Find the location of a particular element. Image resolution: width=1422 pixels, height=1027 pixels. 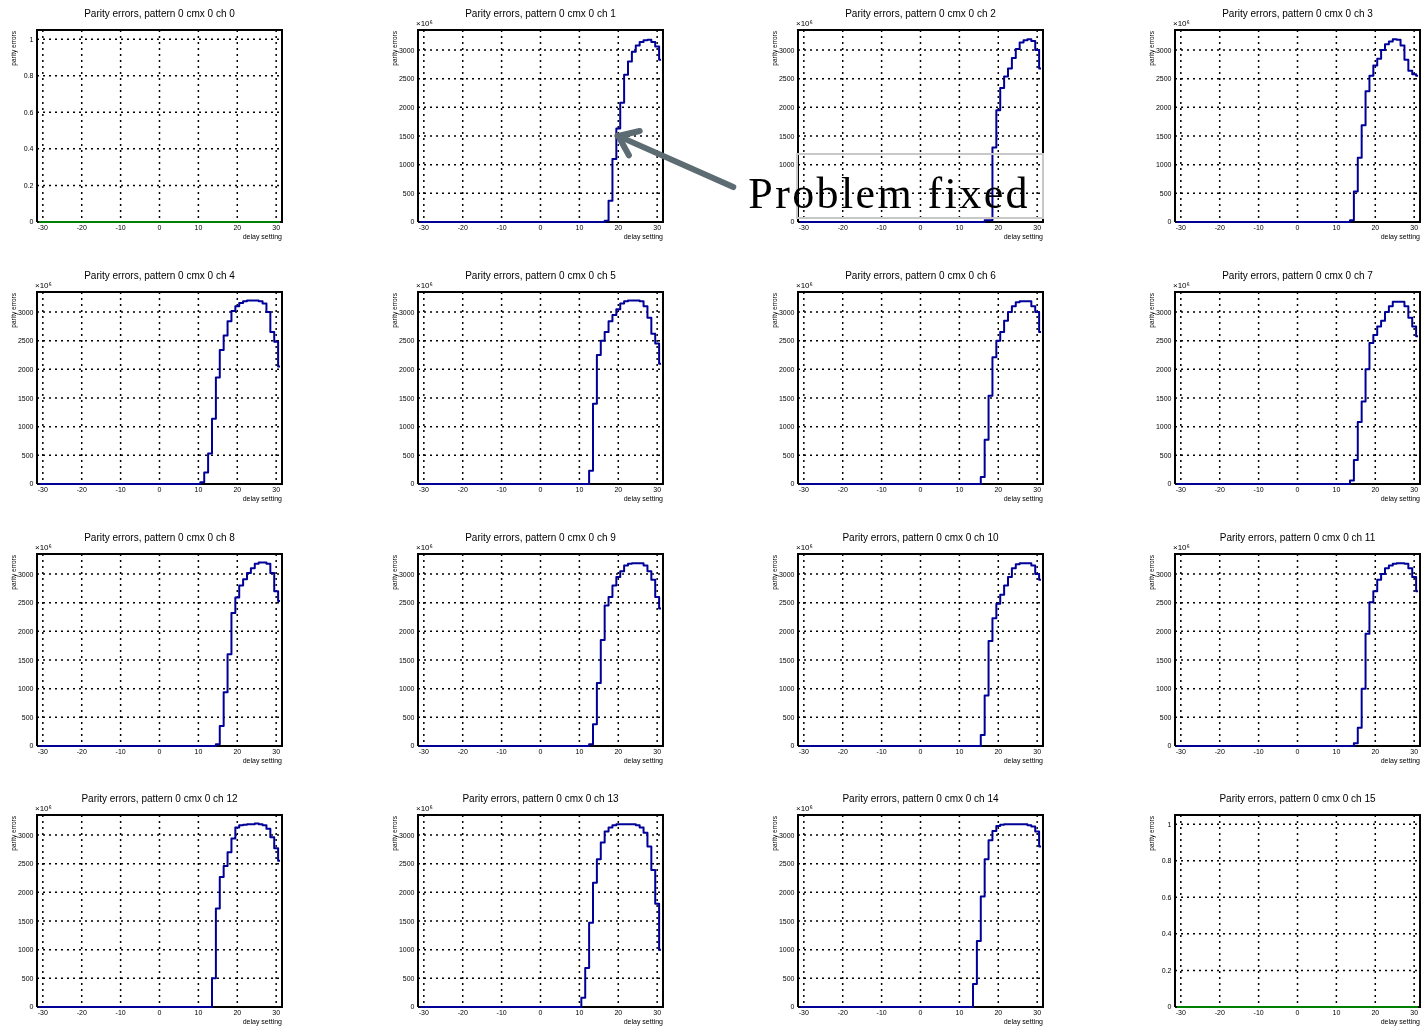

chart-title: Parity errors, pattern 0 cmx 0 ch 5 is located at coordinates (540, 276).